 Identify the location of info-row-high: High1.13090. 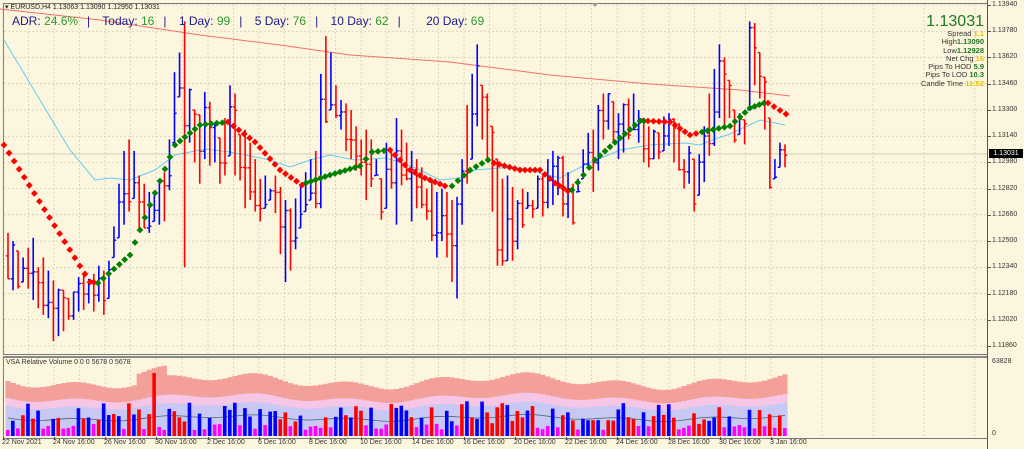
(962, 42).